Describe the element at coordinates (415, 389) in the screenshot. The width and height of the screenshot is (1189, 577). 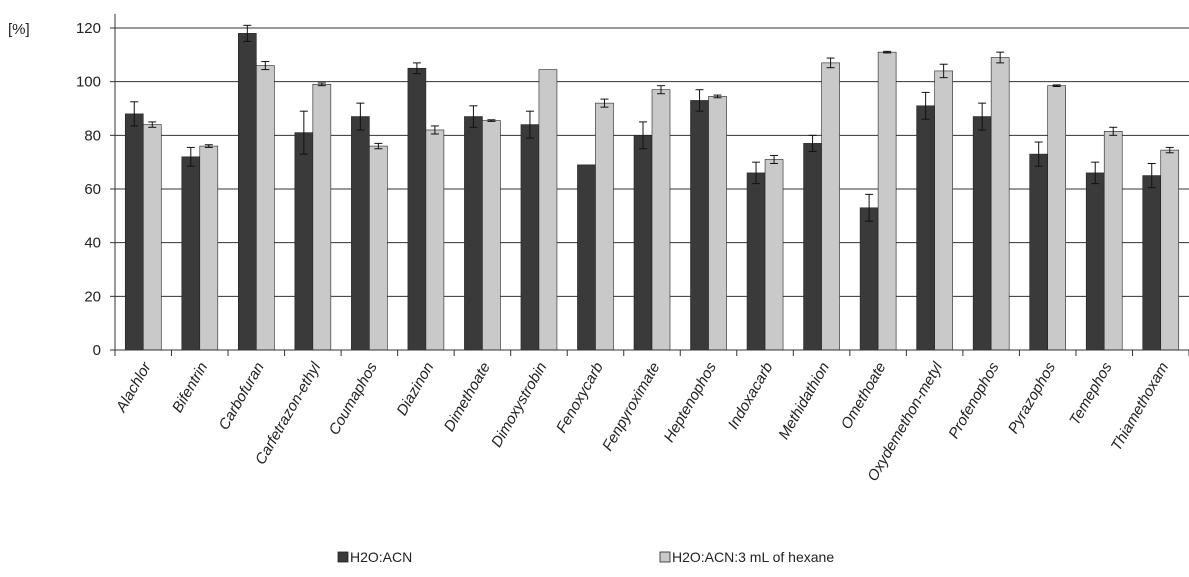
I see `x-category-label: Diazinon` at that location.